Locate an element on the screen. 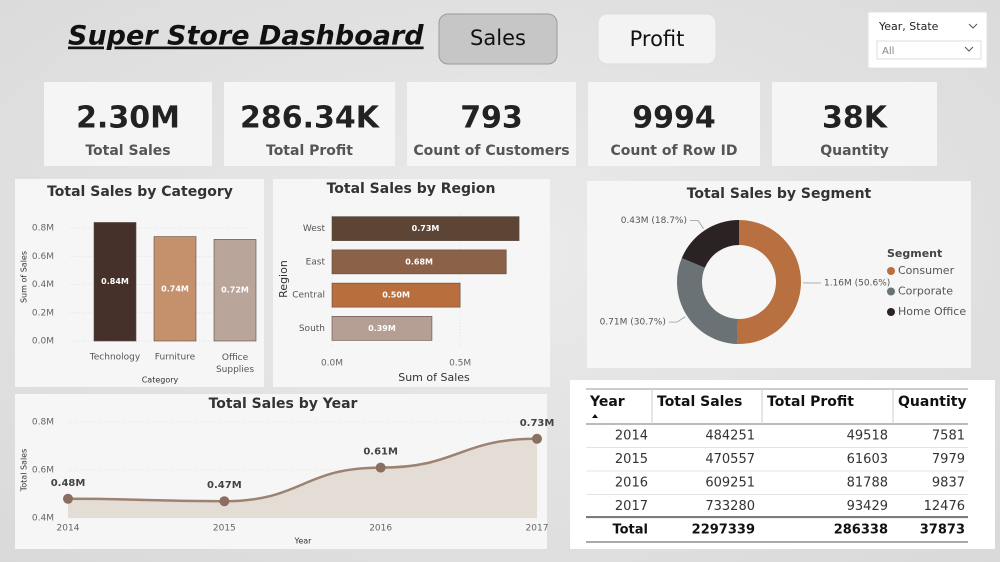 The width and height of the screenshot is (1000, 562). y-tick-label: South is located at coordinates (312, 329).